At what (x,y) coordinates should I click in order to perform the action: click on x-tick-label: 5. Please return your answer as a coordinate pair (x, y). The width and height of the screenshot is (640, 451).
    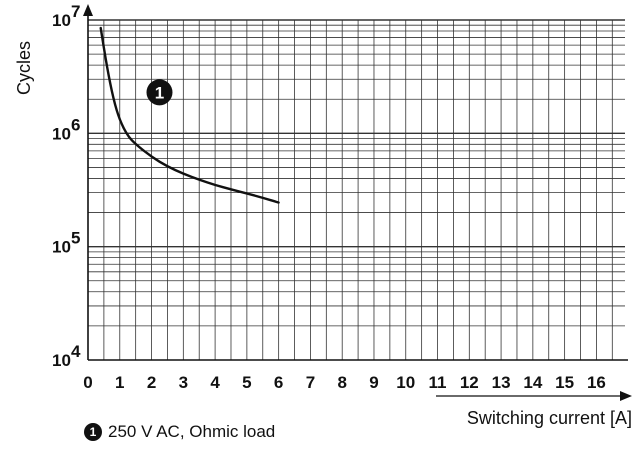
    Looking at the image, I should click on (246, 382).